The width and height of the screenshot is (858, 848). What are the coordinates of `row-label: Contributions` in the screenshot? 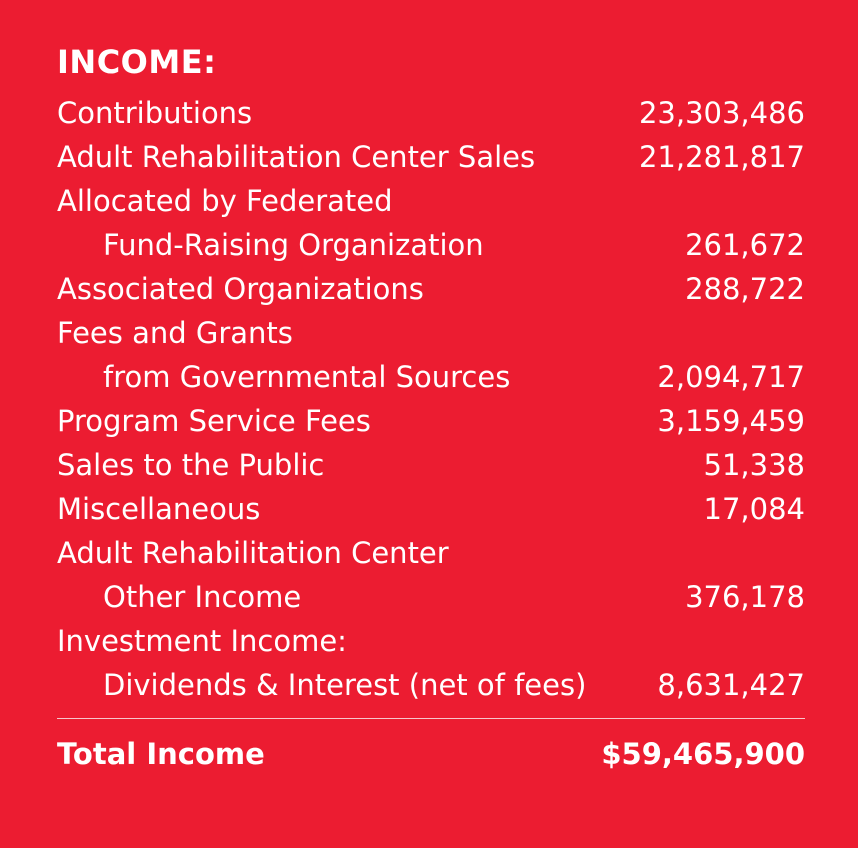 It's located at (155, 113).